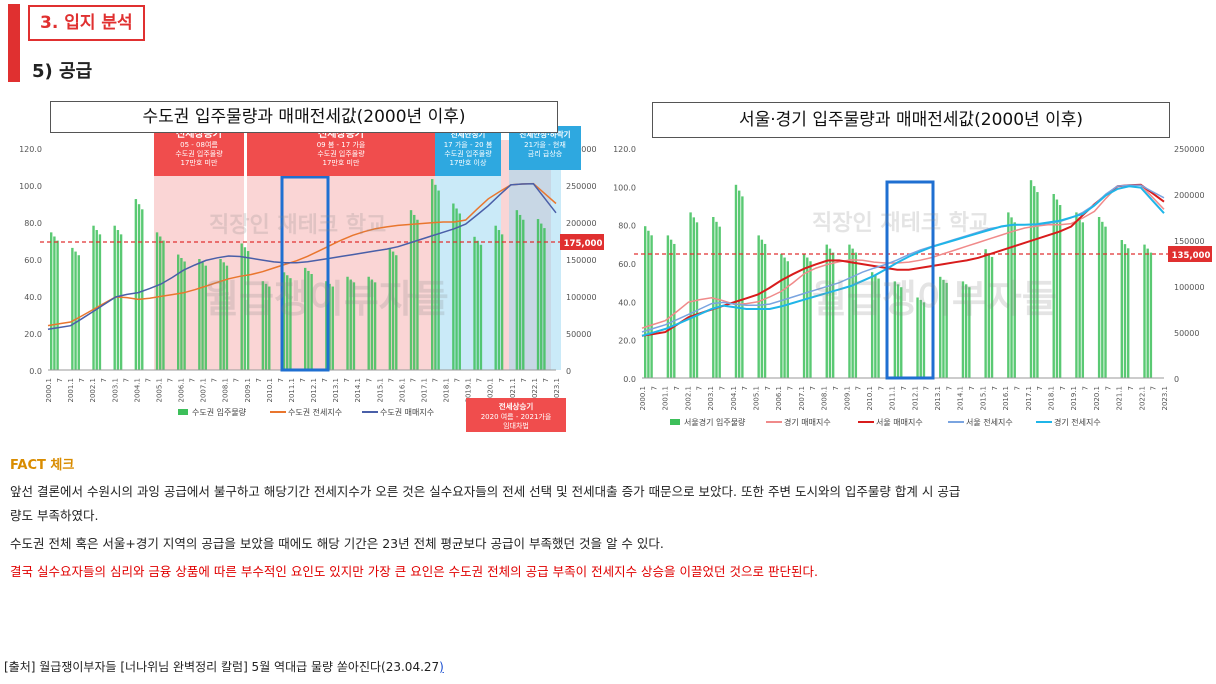  What do you see at coordinates (1165, 398) in the screenshot?
I see `x-axis-tick: 2023.1` at bounding box center [1165, 398].